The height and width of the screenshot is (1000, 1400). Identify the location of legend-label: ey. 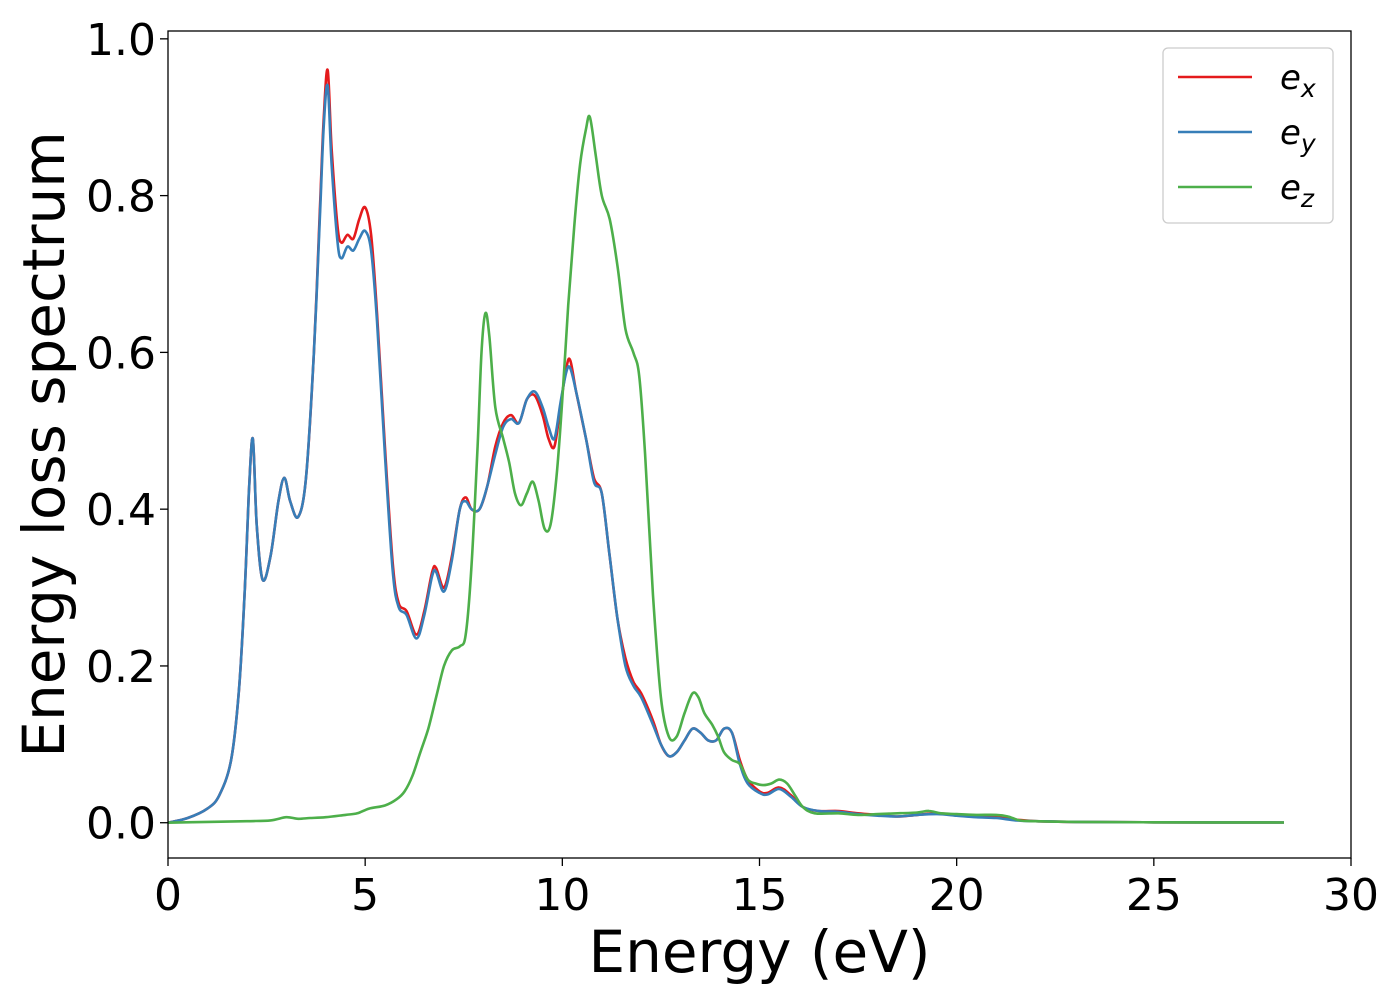
(1298, 135).